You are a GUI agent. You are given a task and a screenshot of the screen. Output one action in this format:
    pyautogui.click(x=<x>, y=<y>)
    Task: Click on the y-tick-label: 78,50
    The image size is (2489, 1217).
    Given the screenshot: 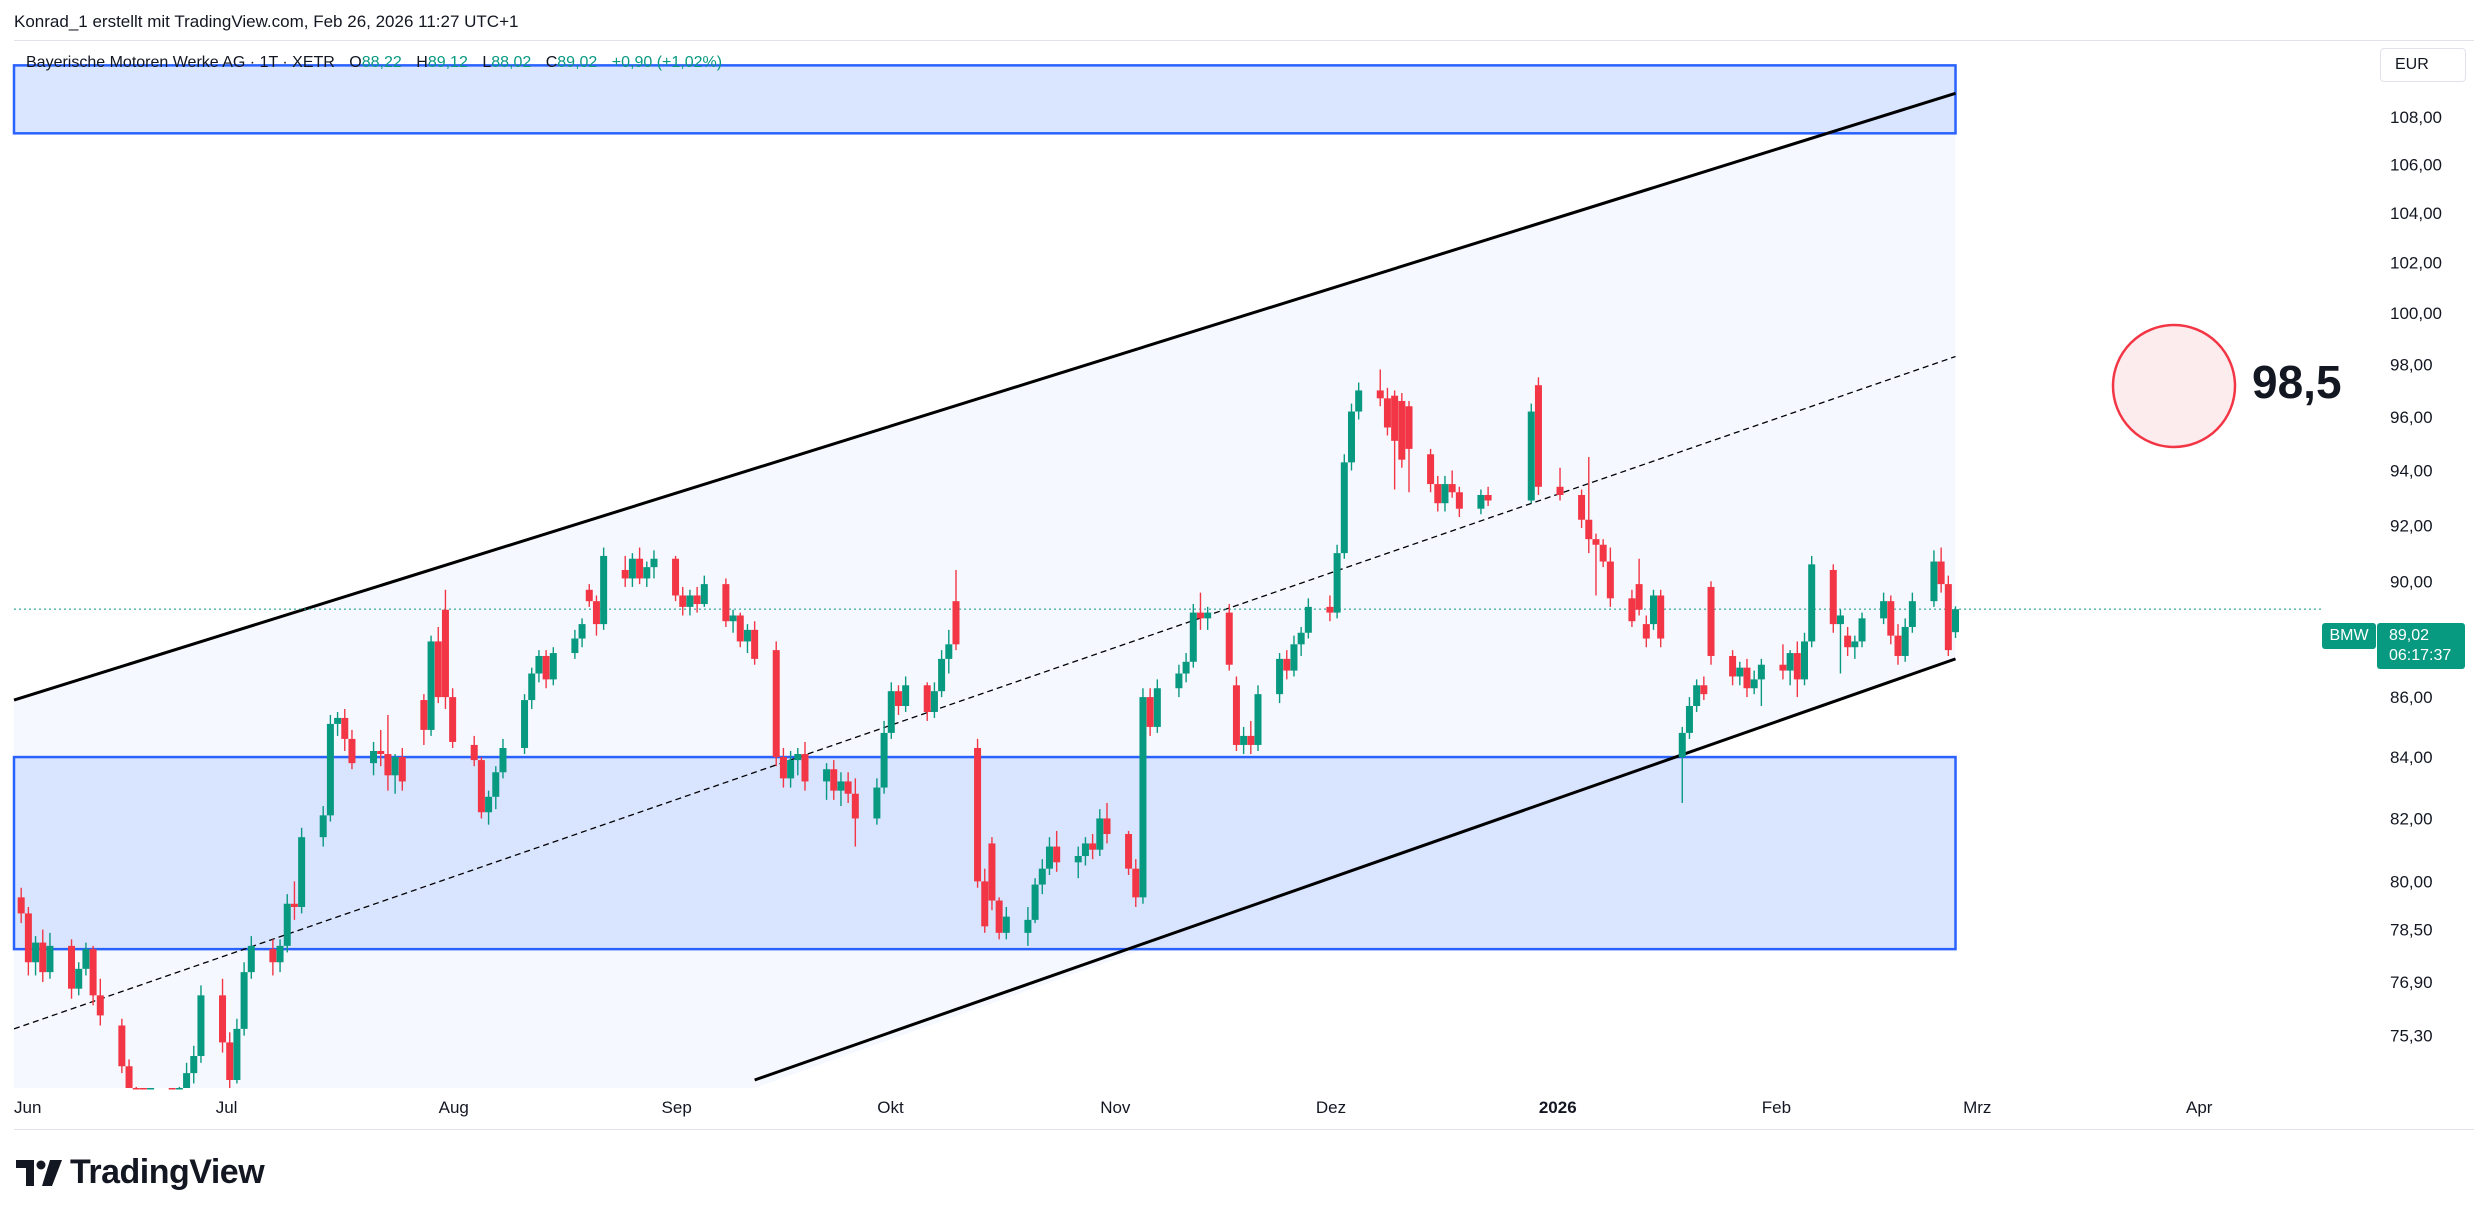 What is the action you would take?
    pyautogui.click(x=2411, y=930)
    